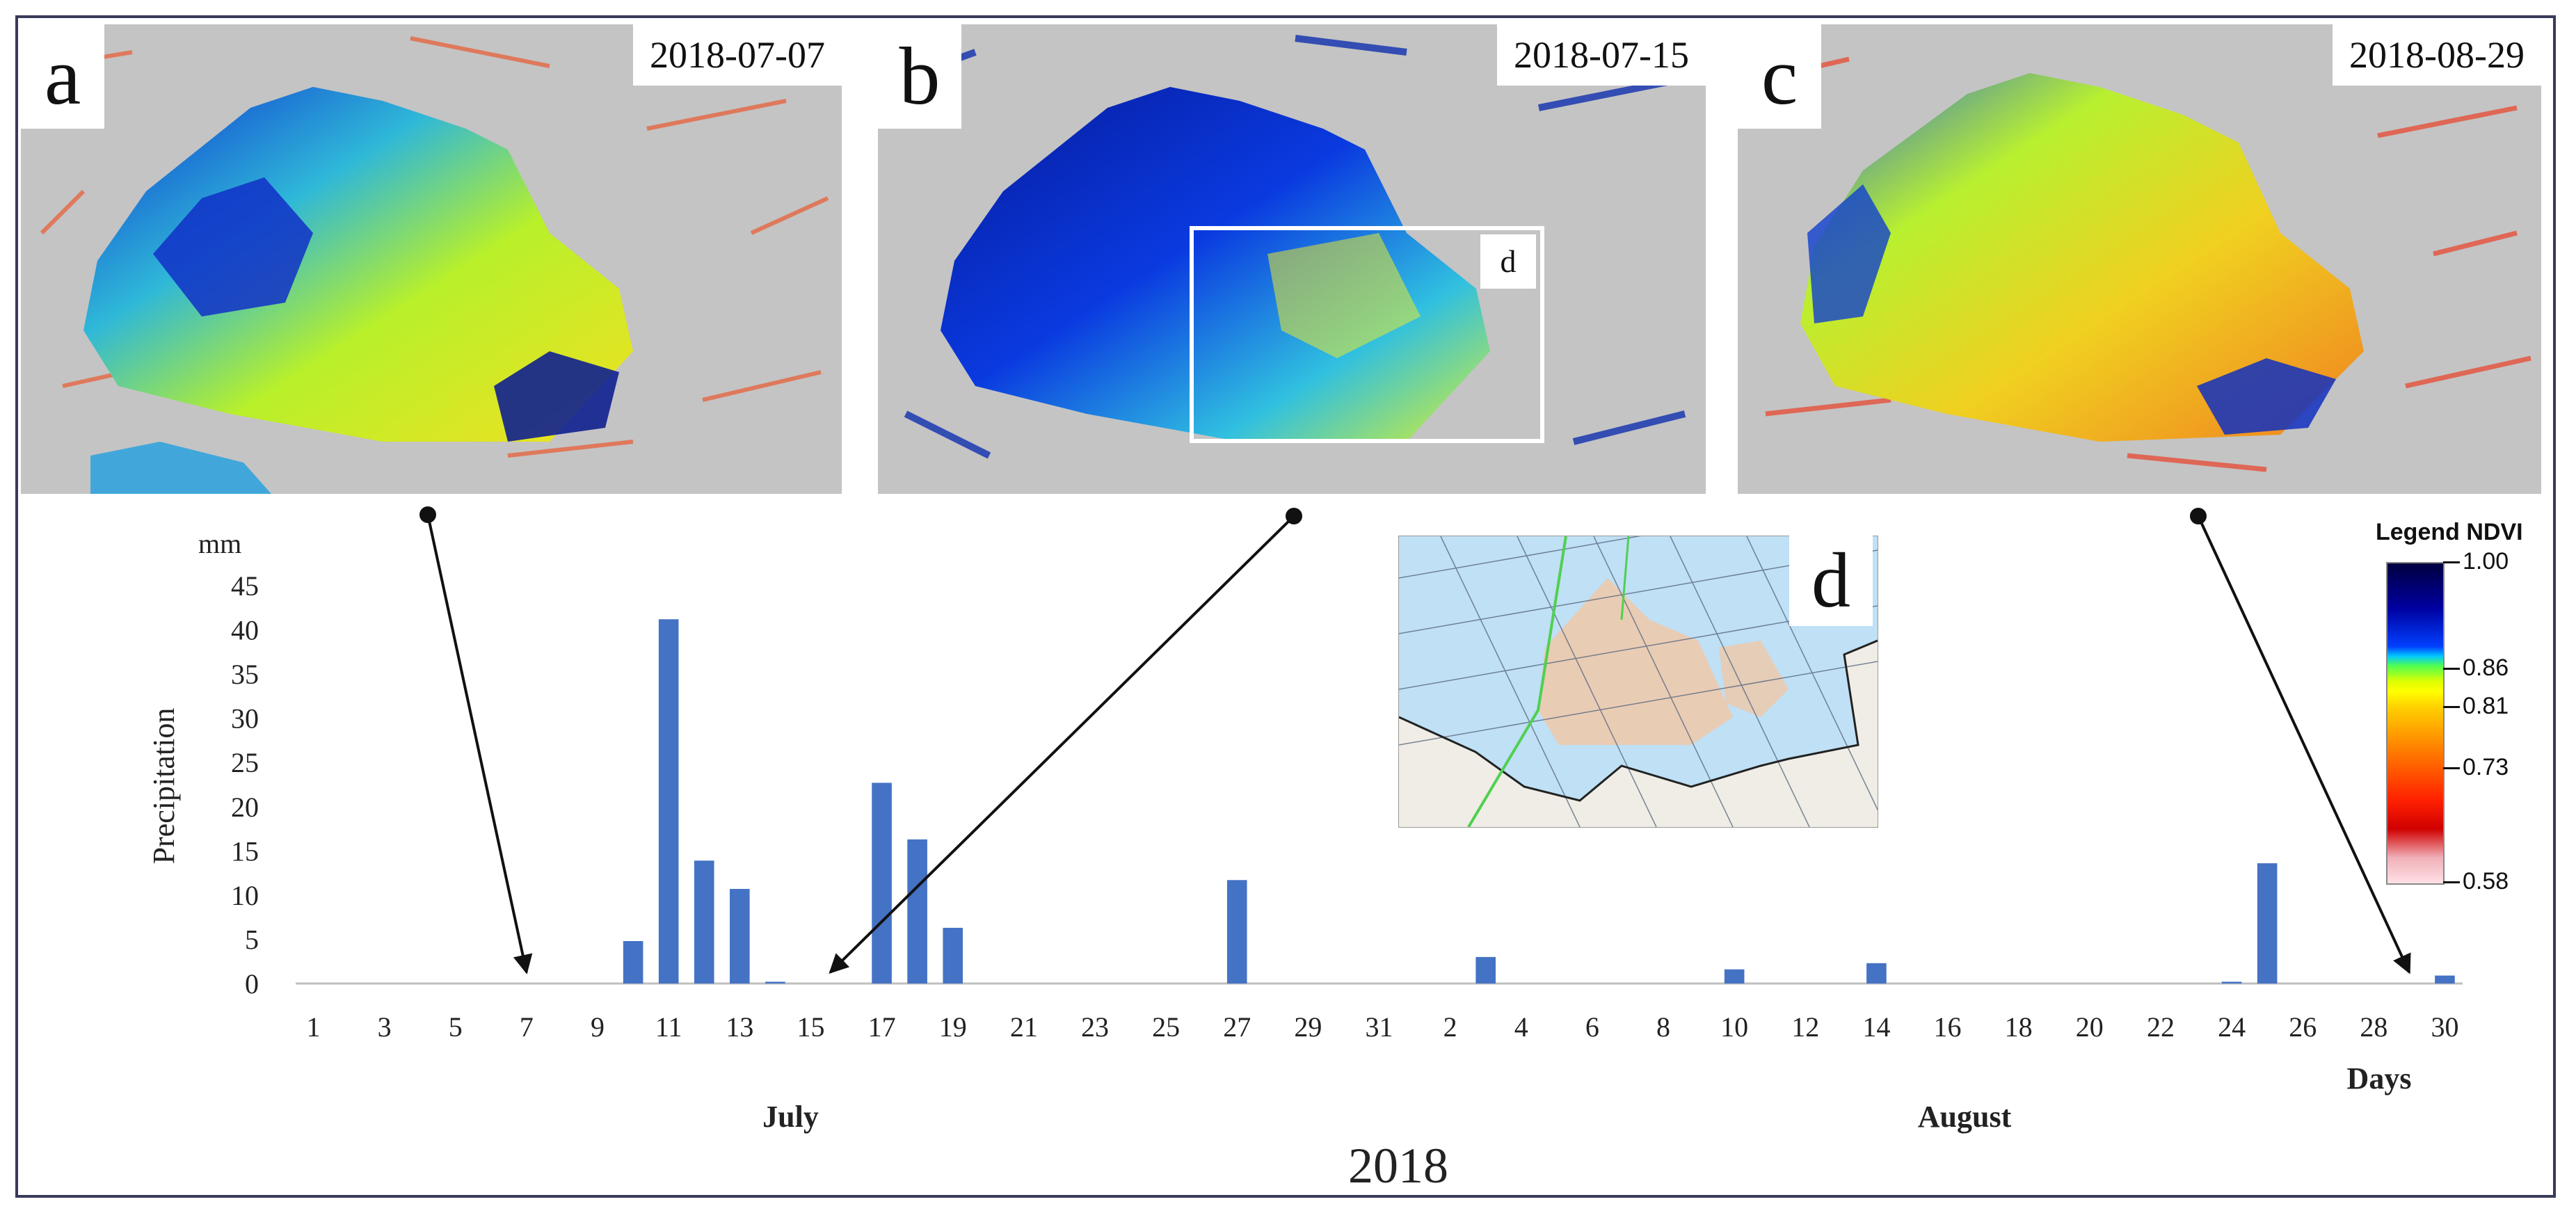 The image size is (2576, 1220). What do you see at coordinates (479, 744) in the screenshot?
I see `annotation-arrow-a` at bounding box center [479, 744].